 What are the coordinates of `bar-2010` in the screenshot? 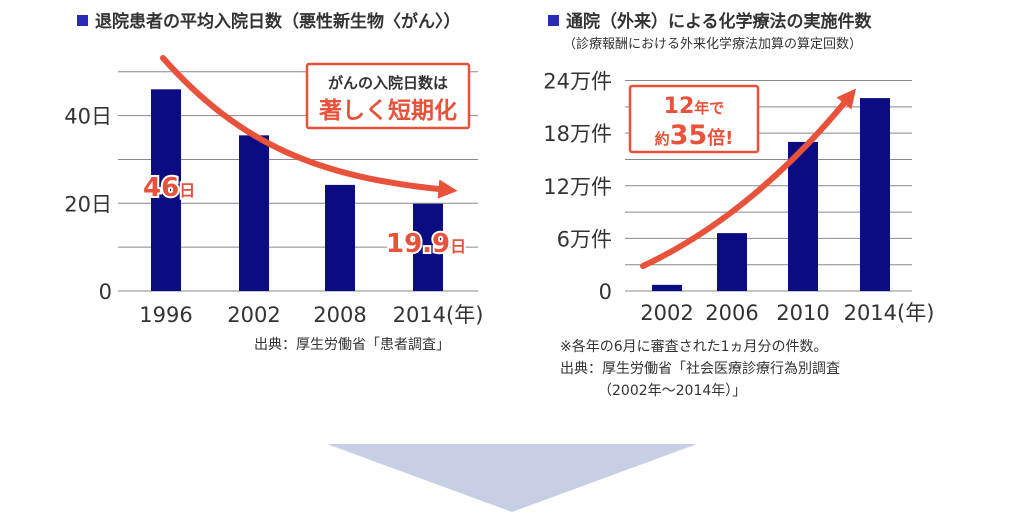 It's located at (803, 216).